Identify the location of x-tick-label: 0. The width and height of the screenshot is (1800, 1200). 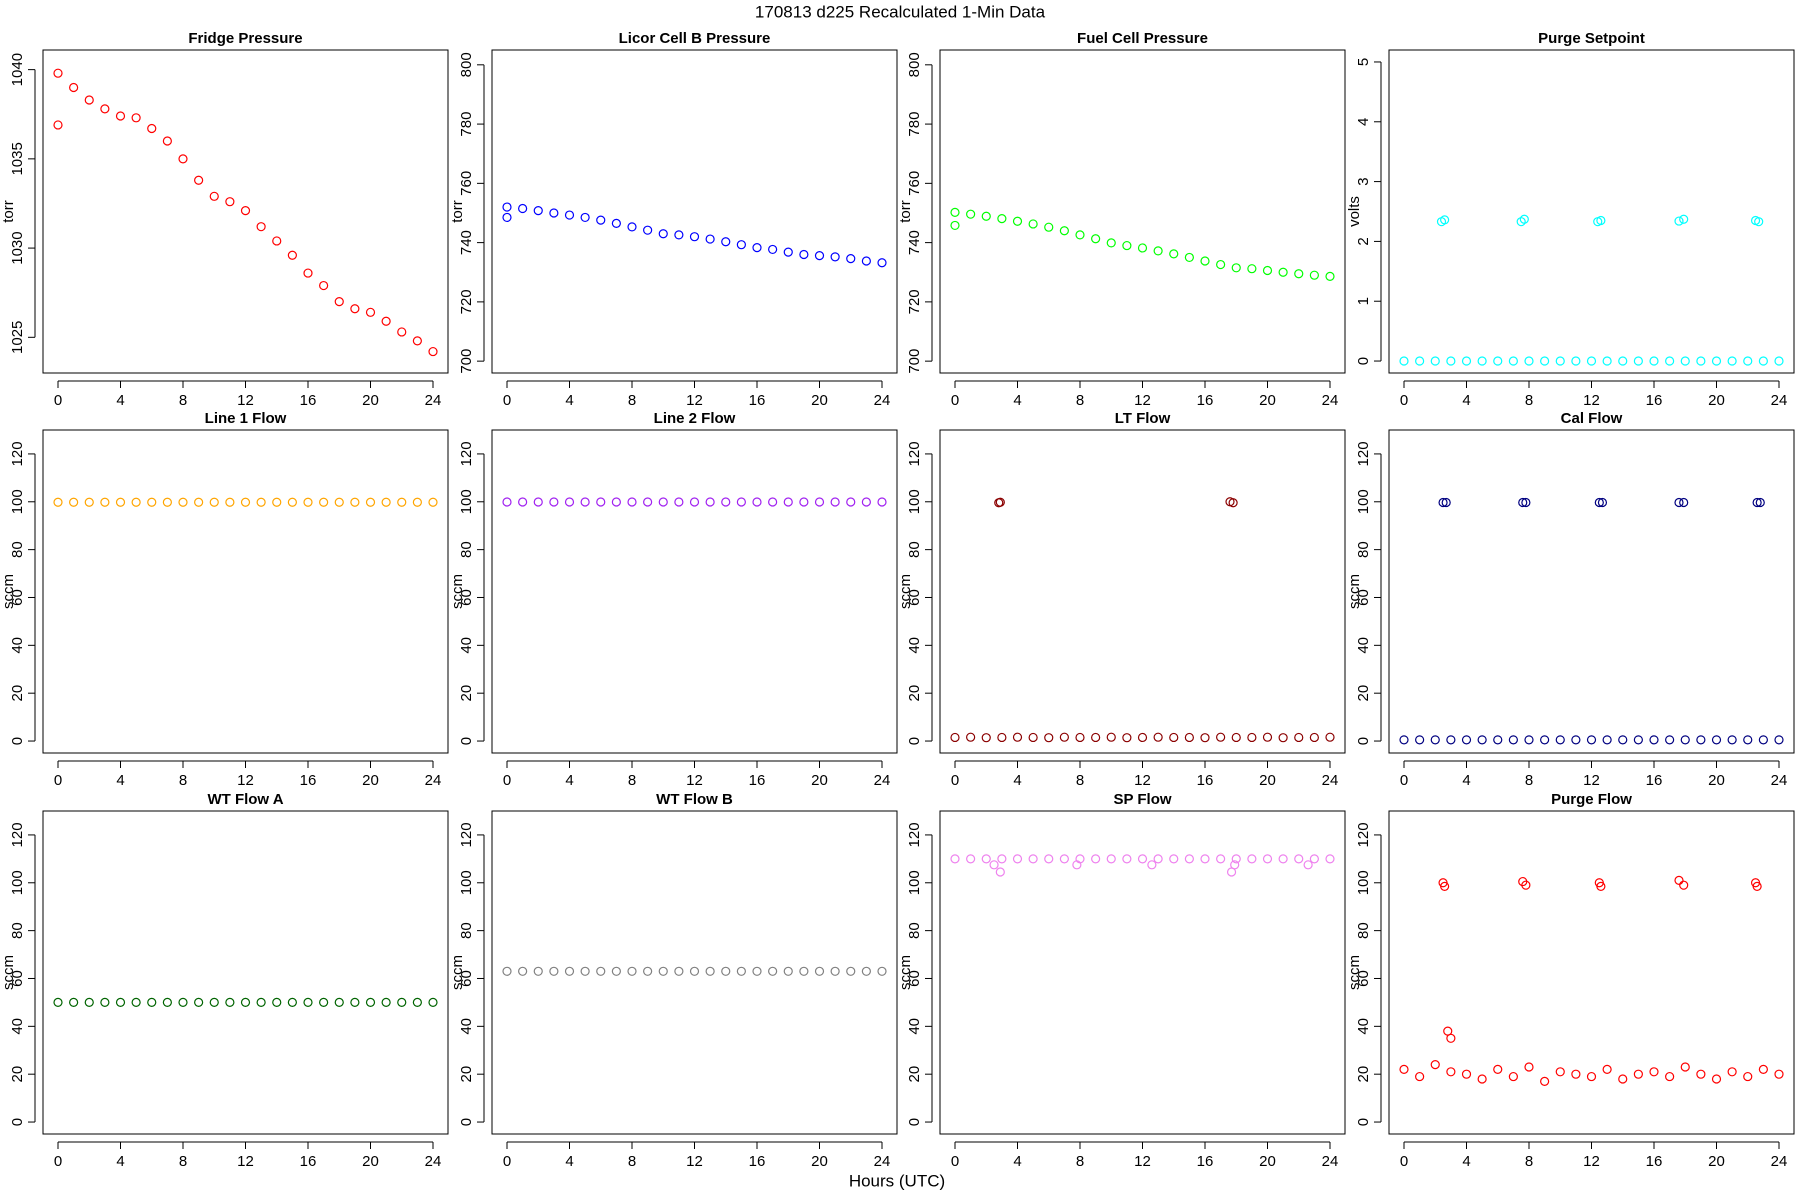
(955, 400).